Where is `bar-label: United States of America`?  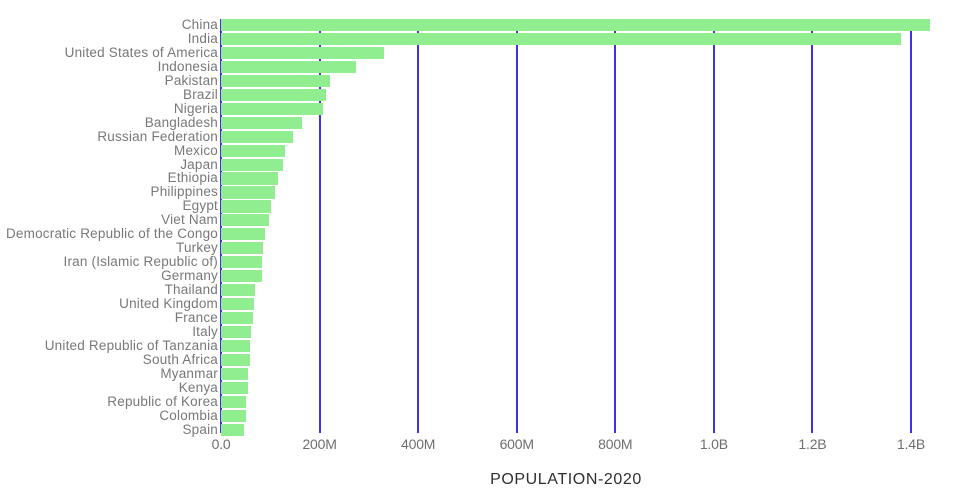 bar-label: United States of America is located at coordinates (141, 52).